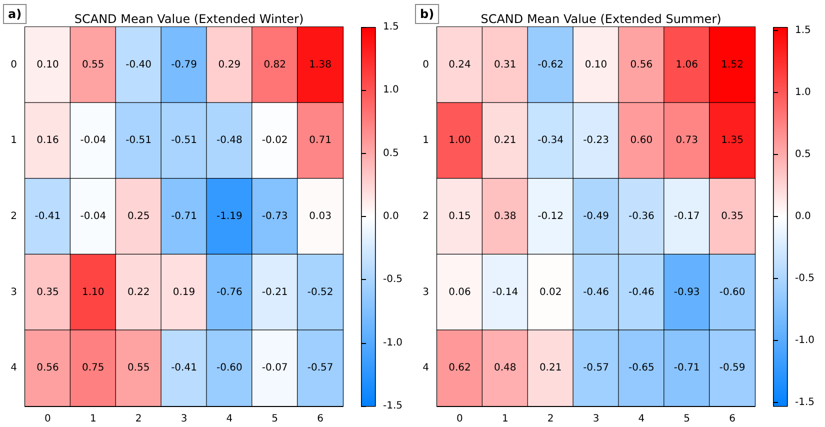  Describe the element at coordinates (47, 216) in the screenshot. I see `data-label: -0.41` at that location.